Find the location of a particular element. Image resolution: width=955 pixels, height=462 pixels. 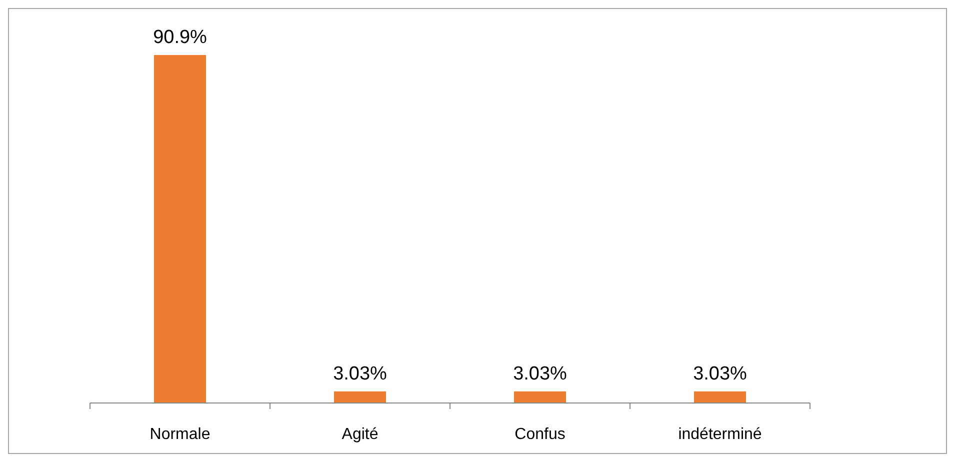

x-tick-label: indéterminé is located at coordinates (720, 434).